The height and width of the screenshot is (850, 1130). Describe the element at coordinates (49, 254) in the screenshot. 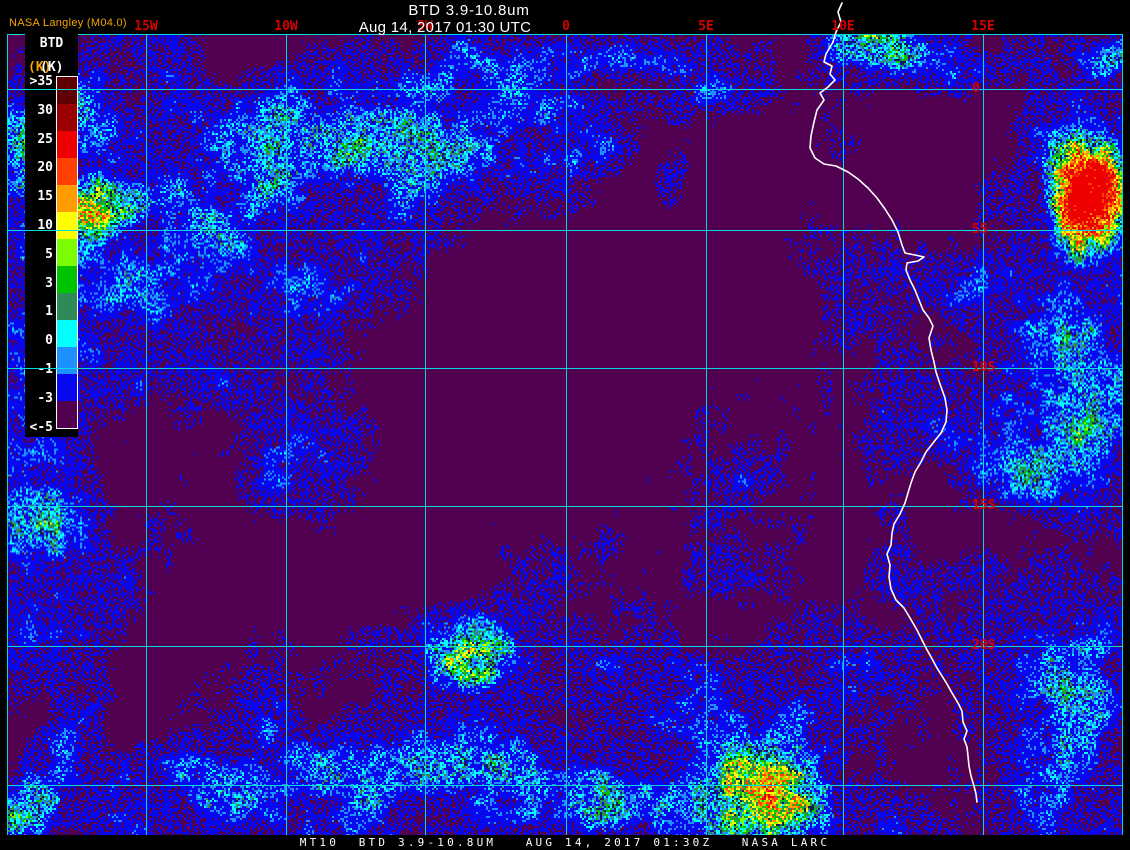

I see `legend-tick-label: 5` at that location.